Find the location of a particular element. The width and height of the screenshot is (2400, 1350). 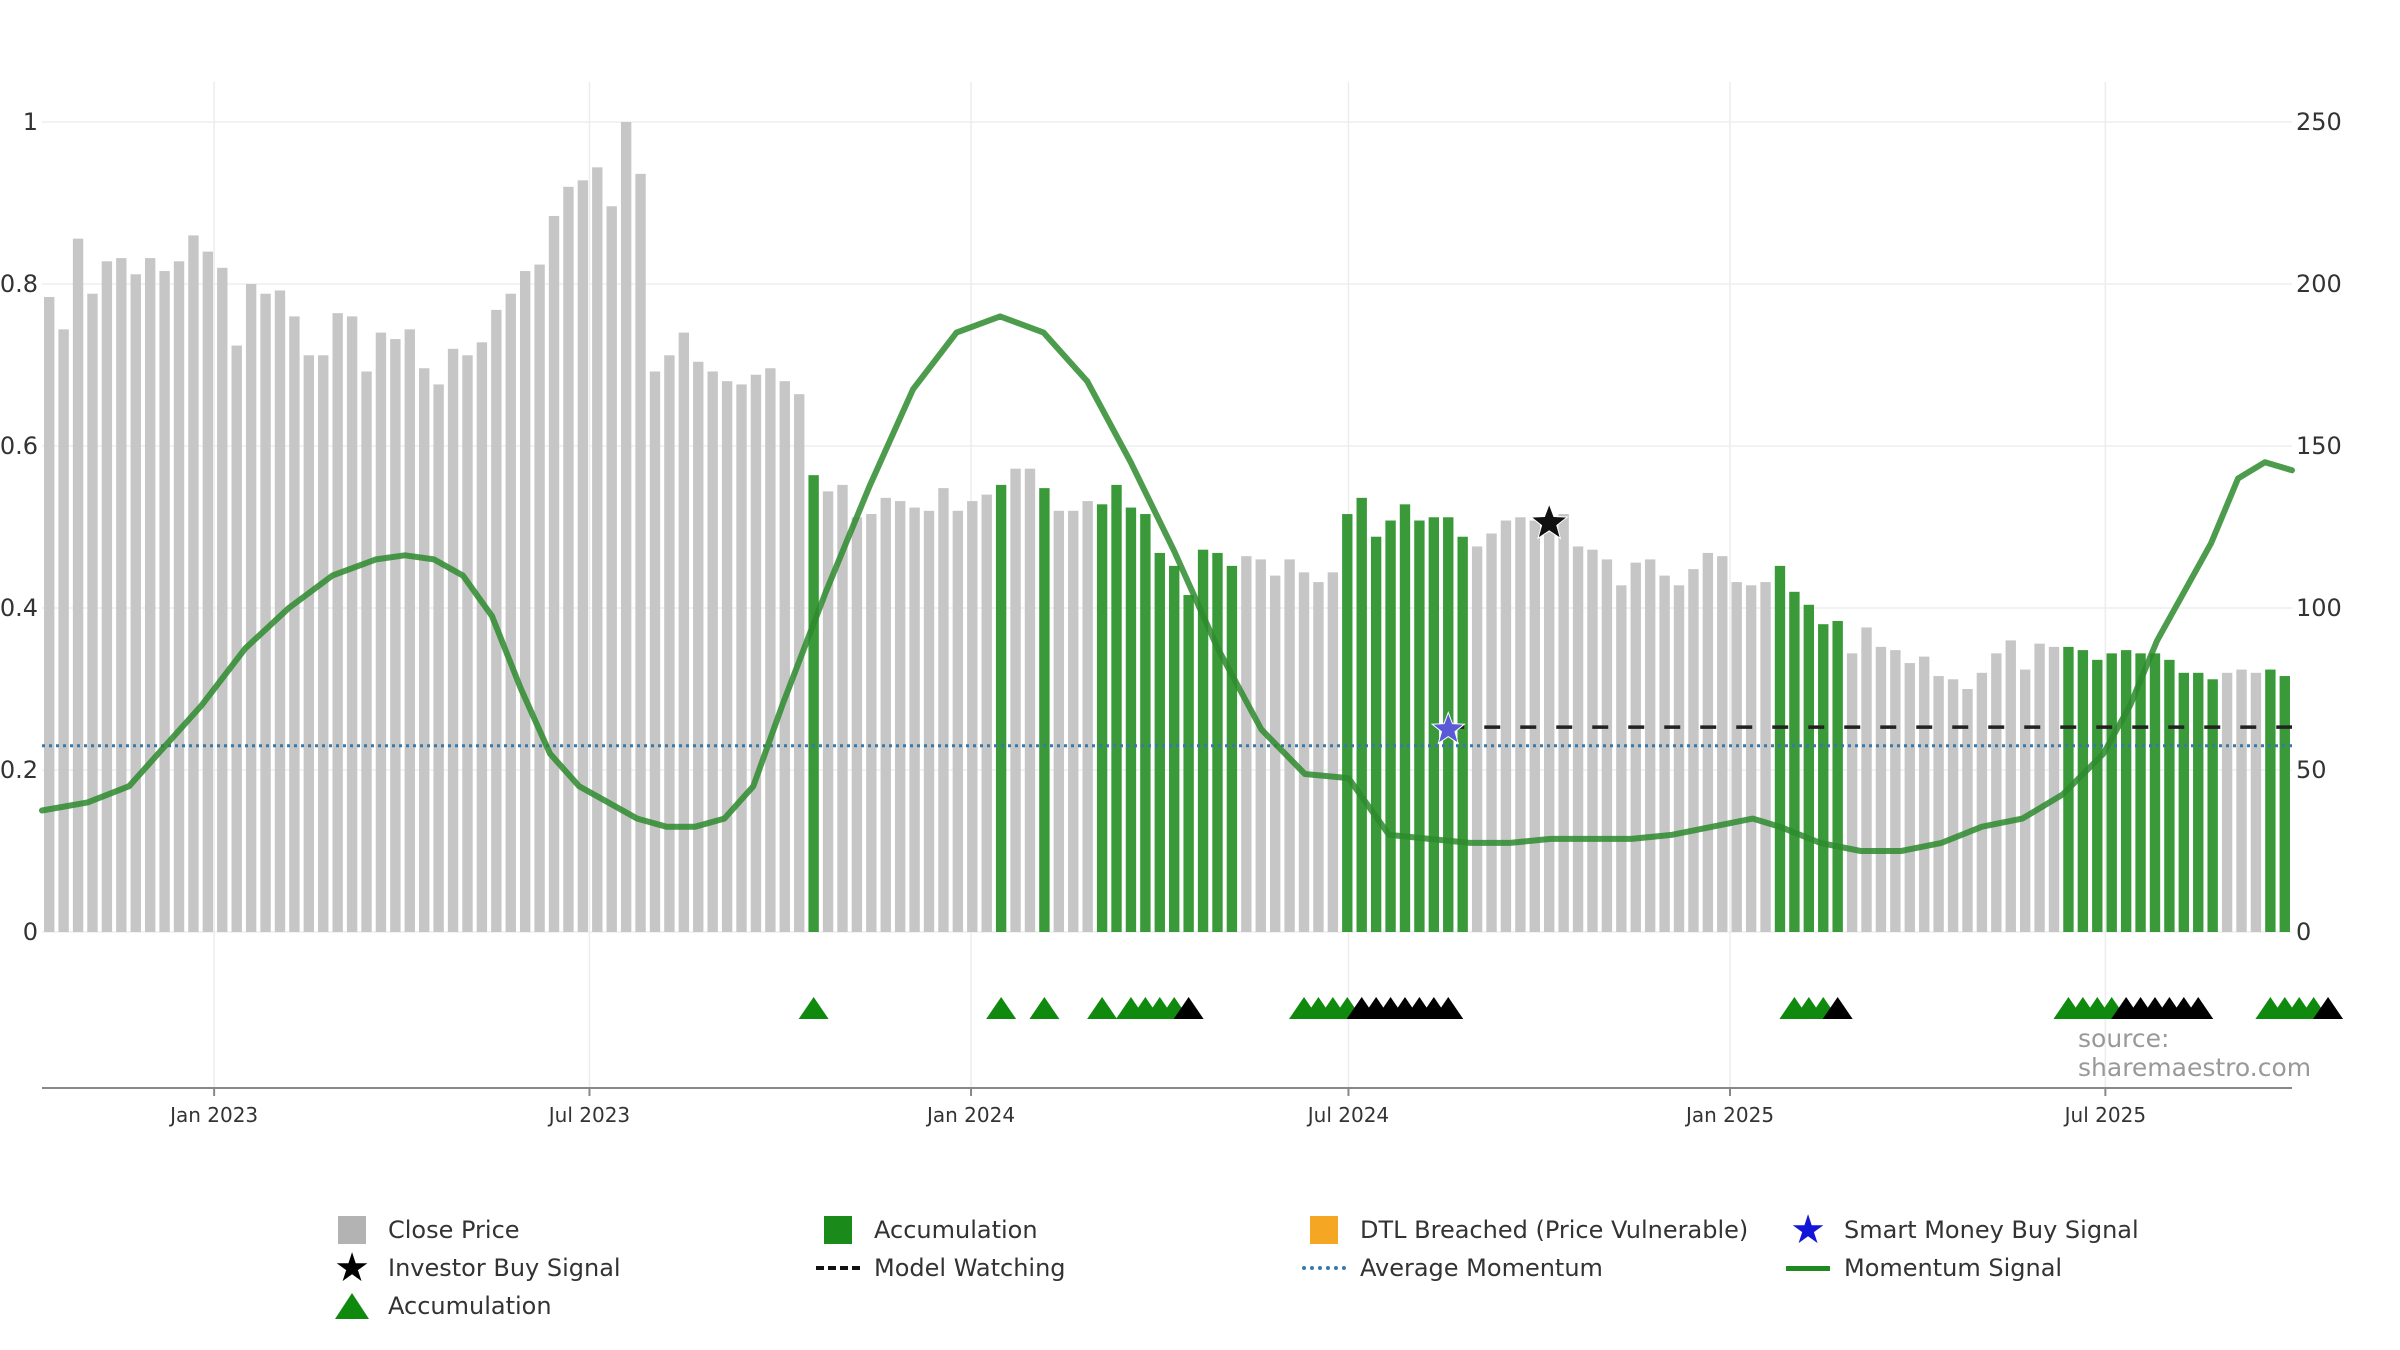

left-tick-label: 0.6 is located at coordinates (19, 446).